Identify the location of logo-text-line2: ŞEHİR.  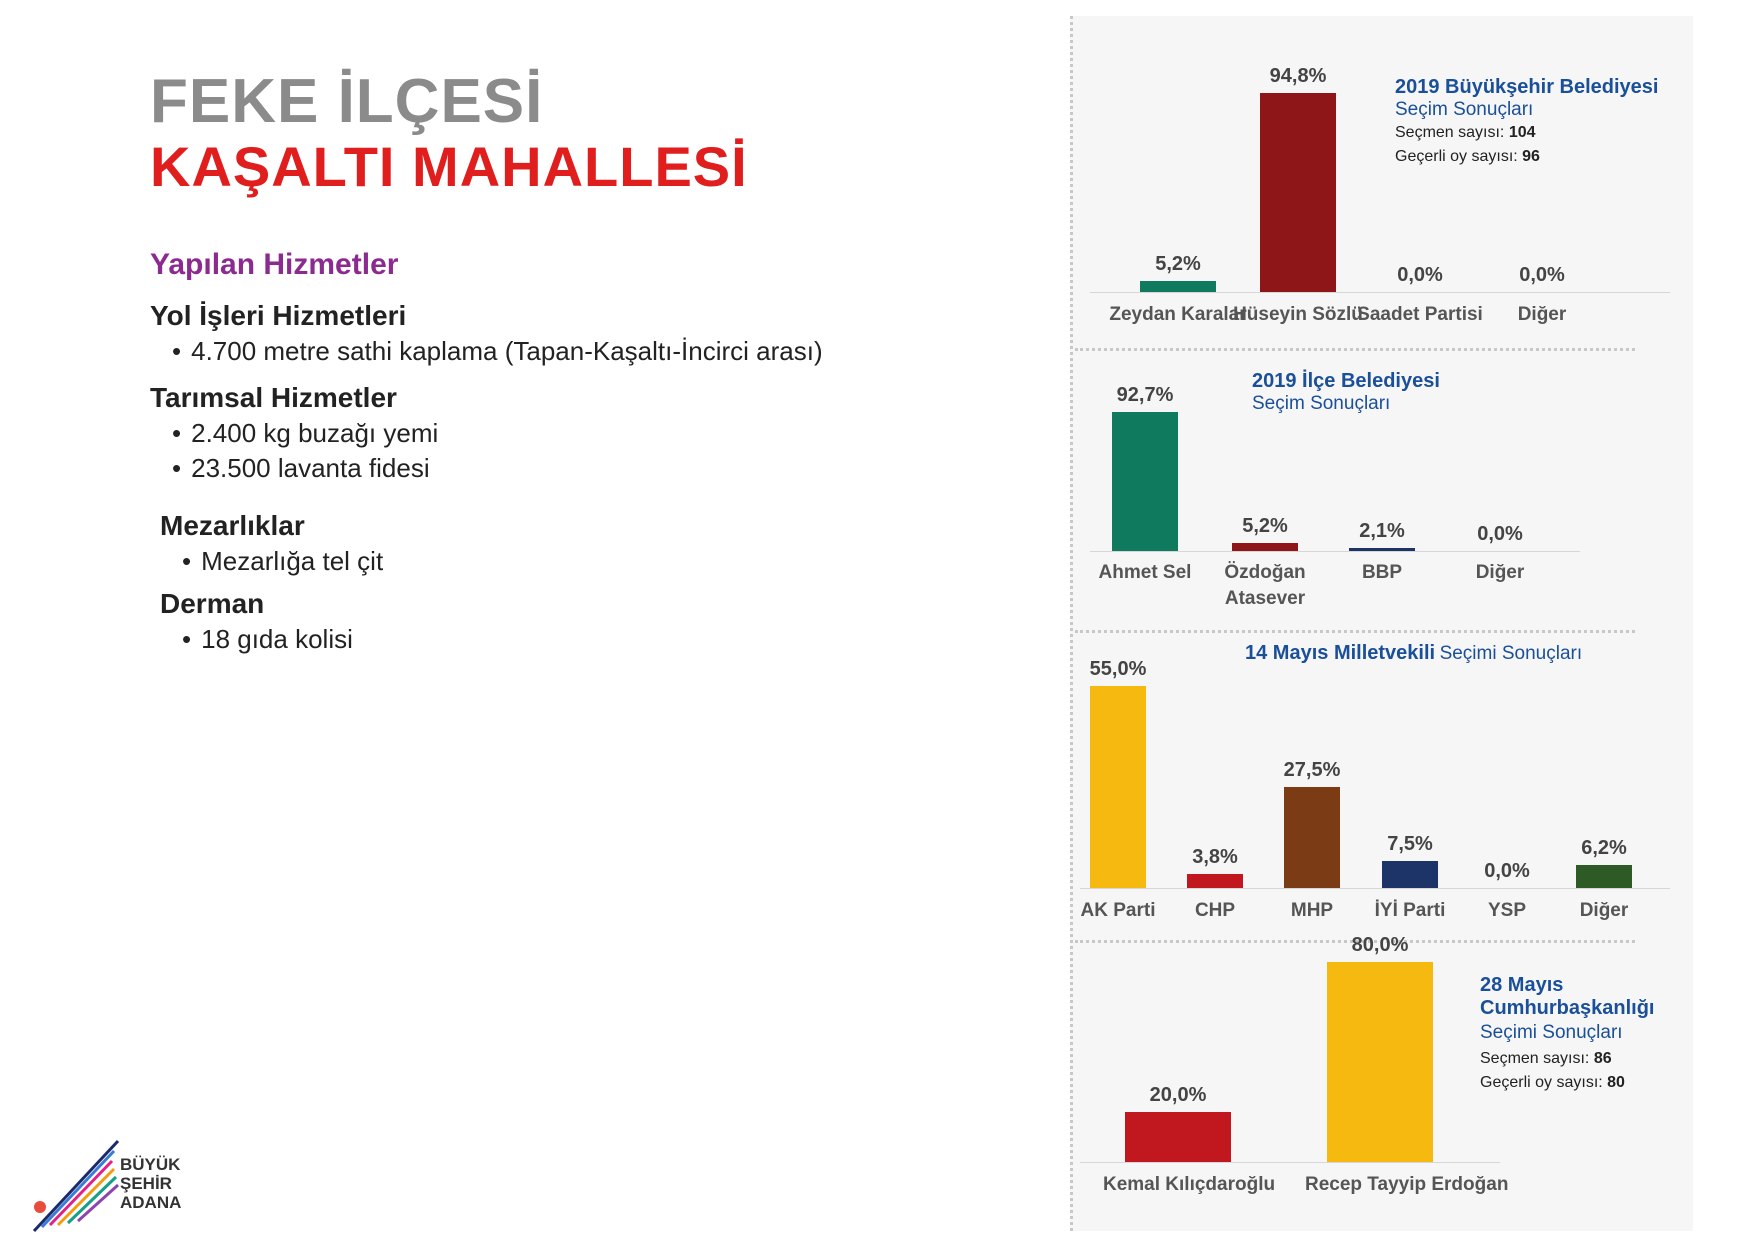
(146, 1183).